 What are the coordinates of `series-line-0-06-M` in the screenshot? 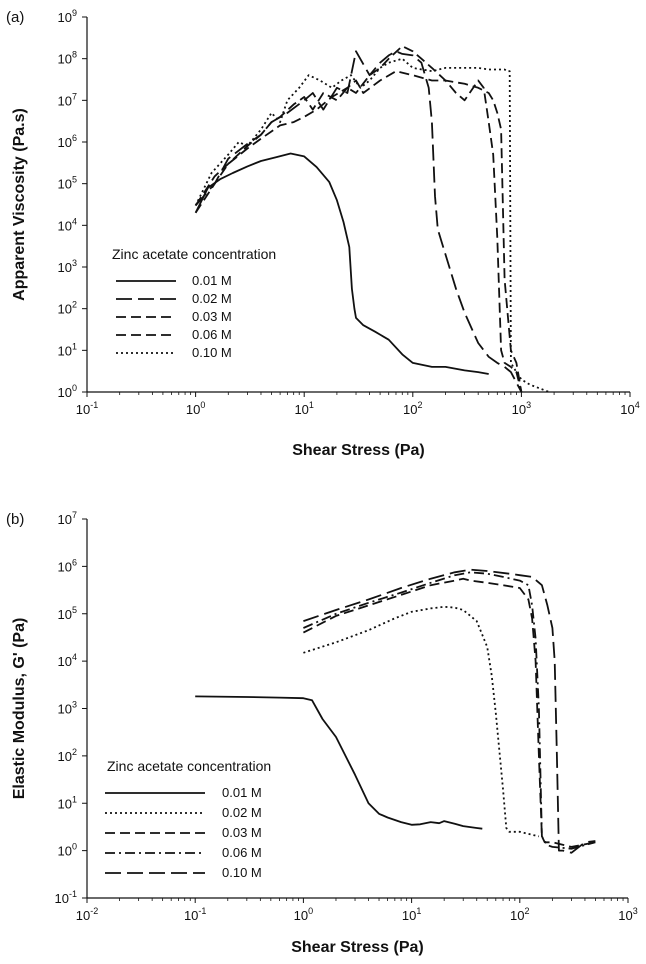 It's located at (449, 710).